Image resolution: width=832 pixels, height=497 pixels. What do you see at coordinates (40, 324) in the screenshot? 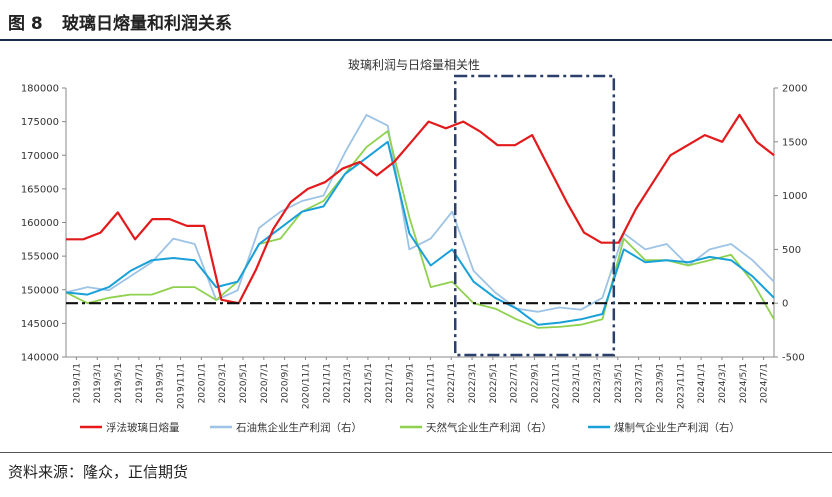
I see `left-tick-label: 145000` at bounding box center [40, 324].